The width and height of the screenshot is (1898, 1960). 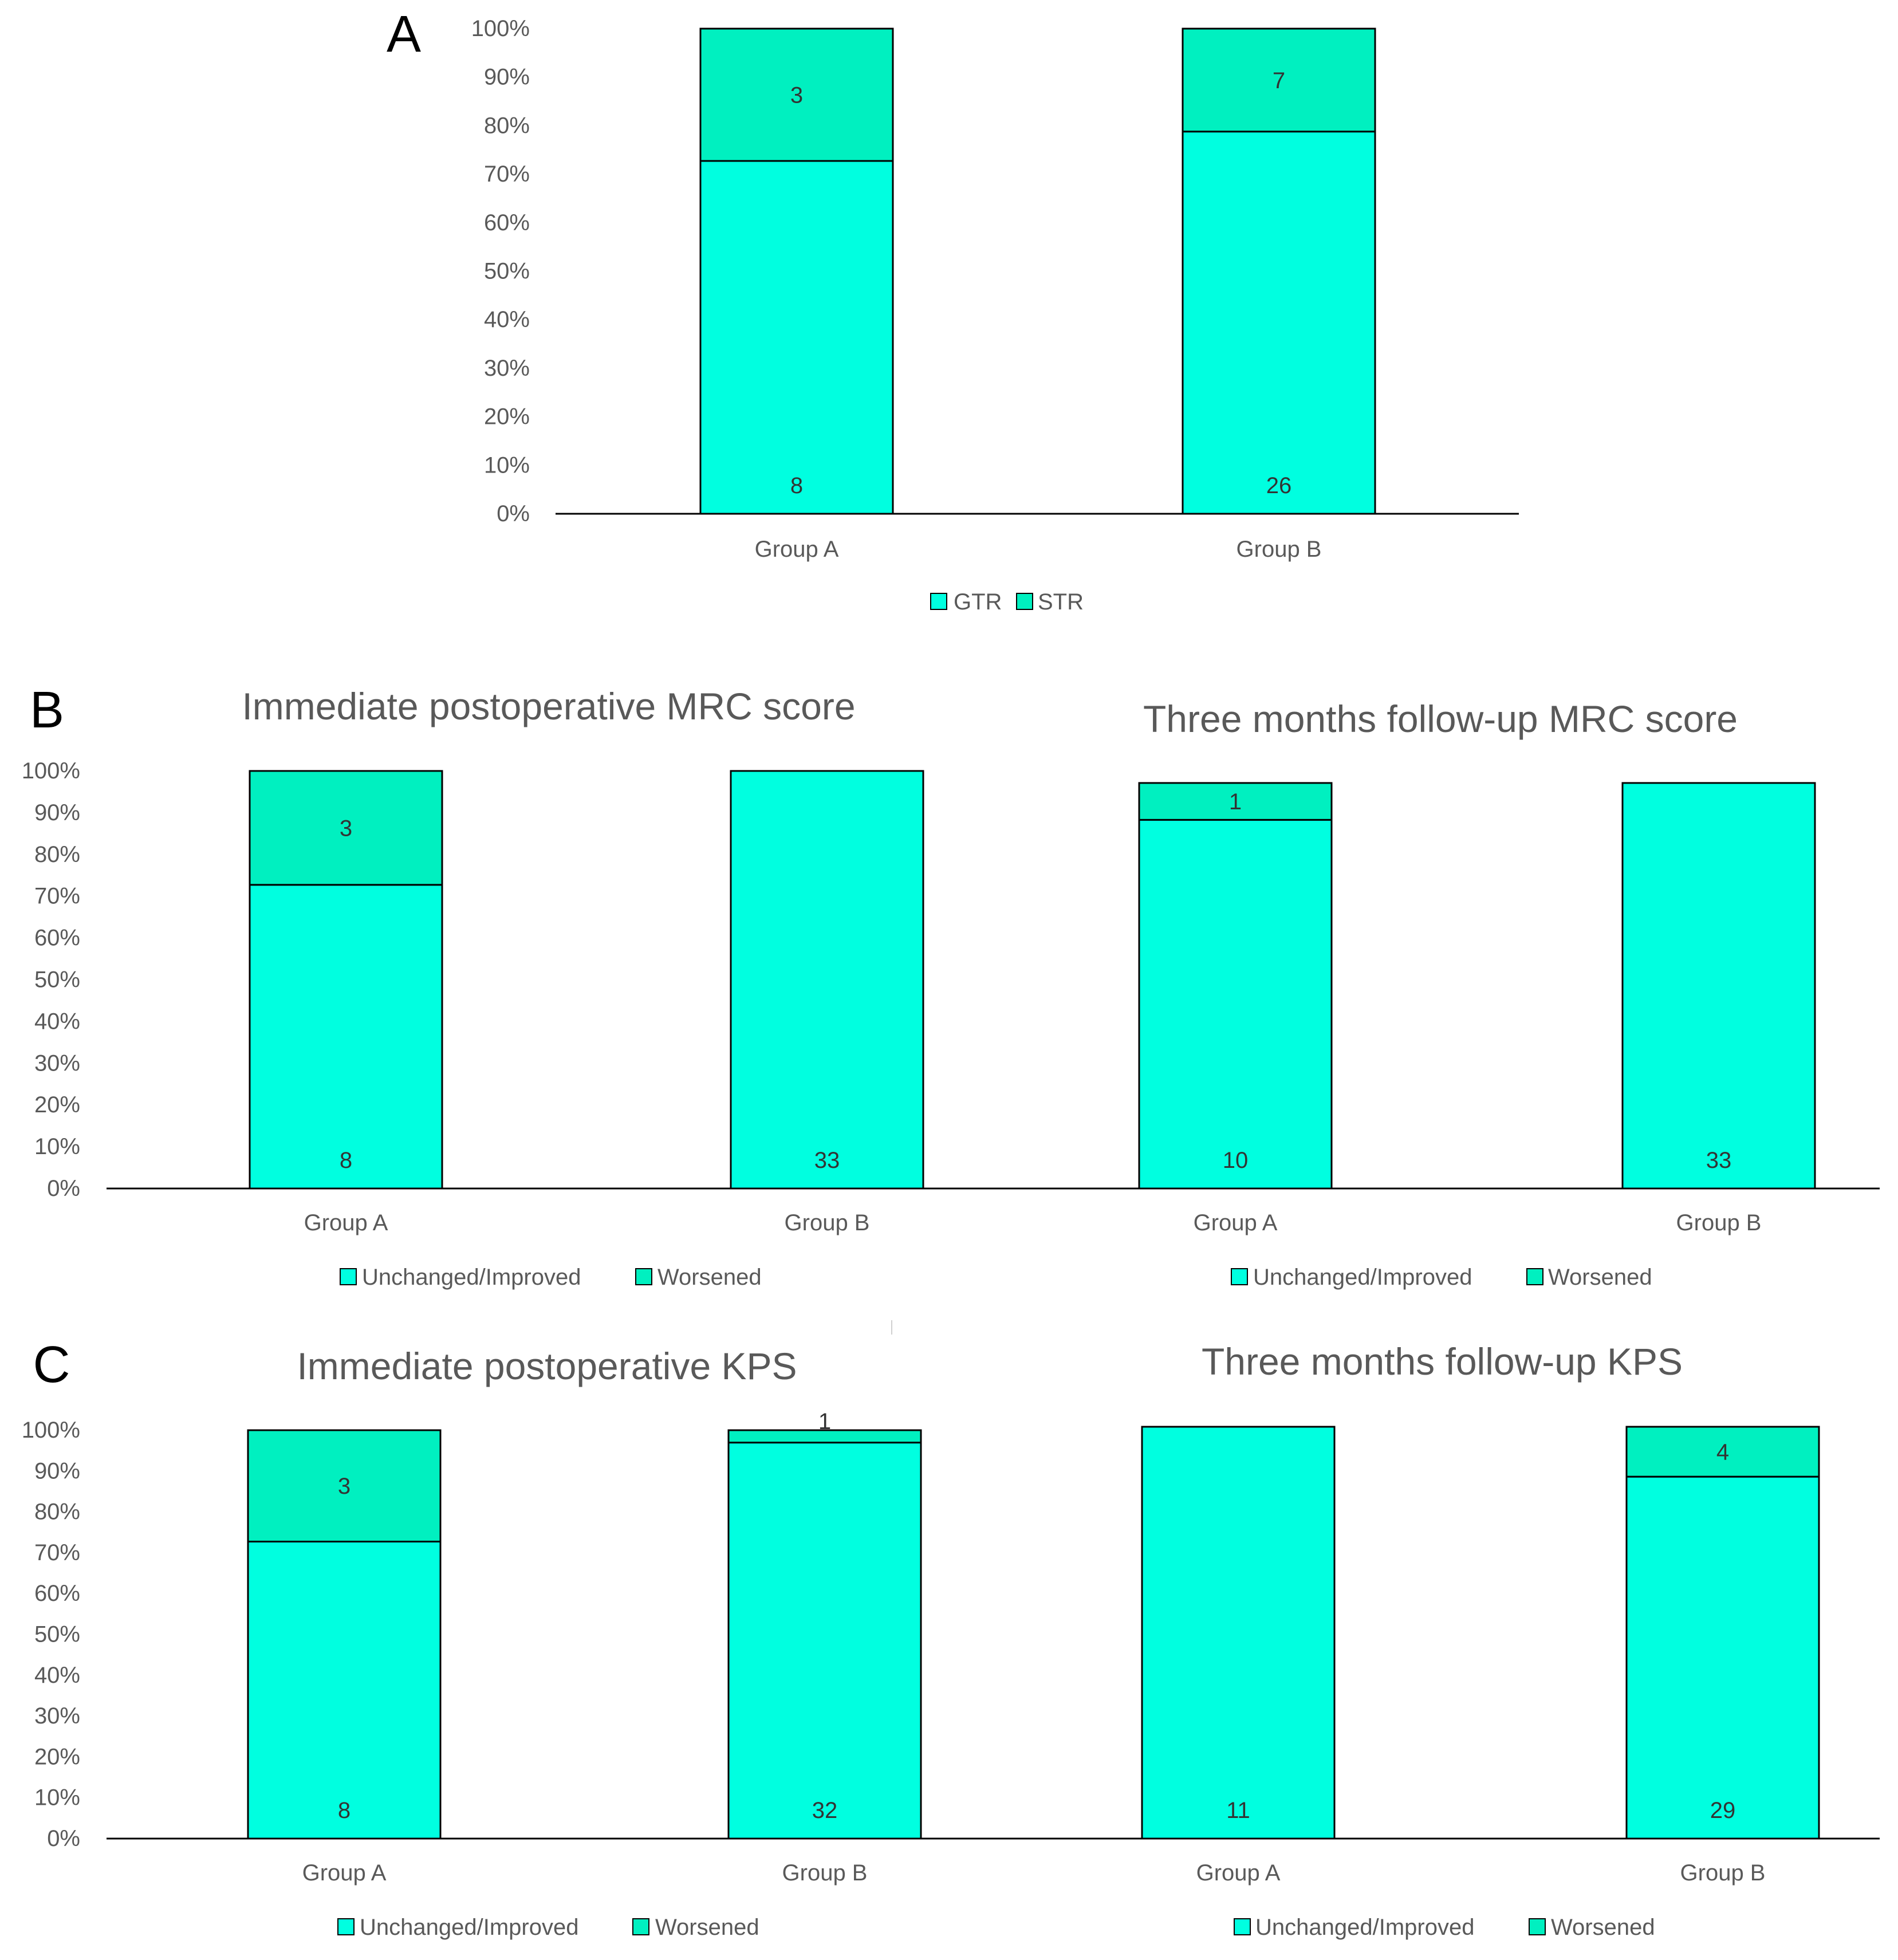 I want to click on legend-swatch-str, so click(x=1024, y=601).